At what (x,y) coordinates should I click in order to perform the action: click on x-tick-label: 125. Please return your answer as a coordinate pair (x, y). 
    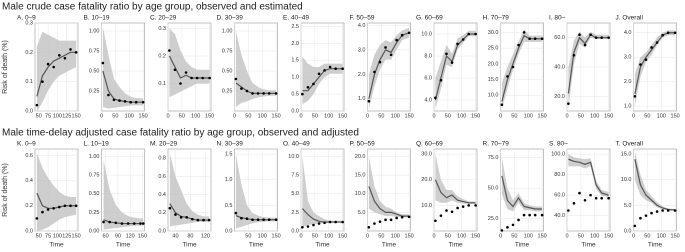
    Looking at the image, I should click on (66, 236).